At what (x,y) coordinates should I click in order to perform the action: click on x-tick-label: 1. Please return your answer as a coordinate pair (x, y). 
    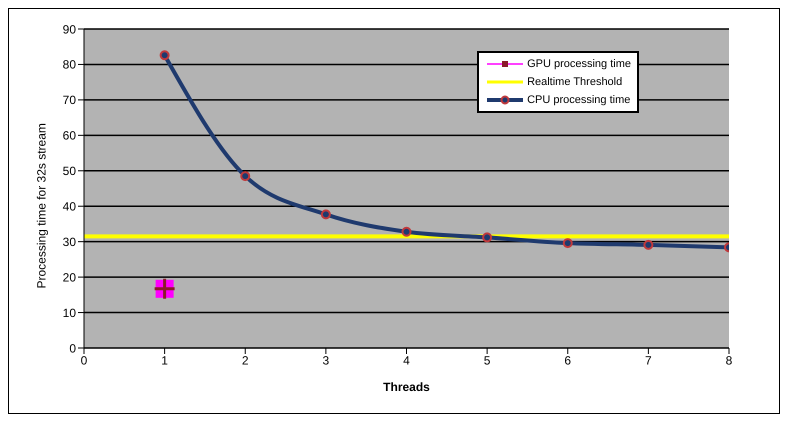
    Looking at the image, I should click on (164, 361).